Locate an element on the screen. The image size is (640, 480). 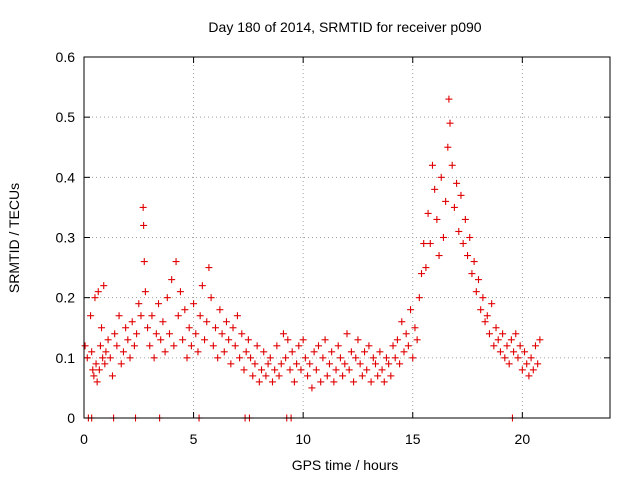
x-tick-label: 10 is located at coordinates (303, 439).